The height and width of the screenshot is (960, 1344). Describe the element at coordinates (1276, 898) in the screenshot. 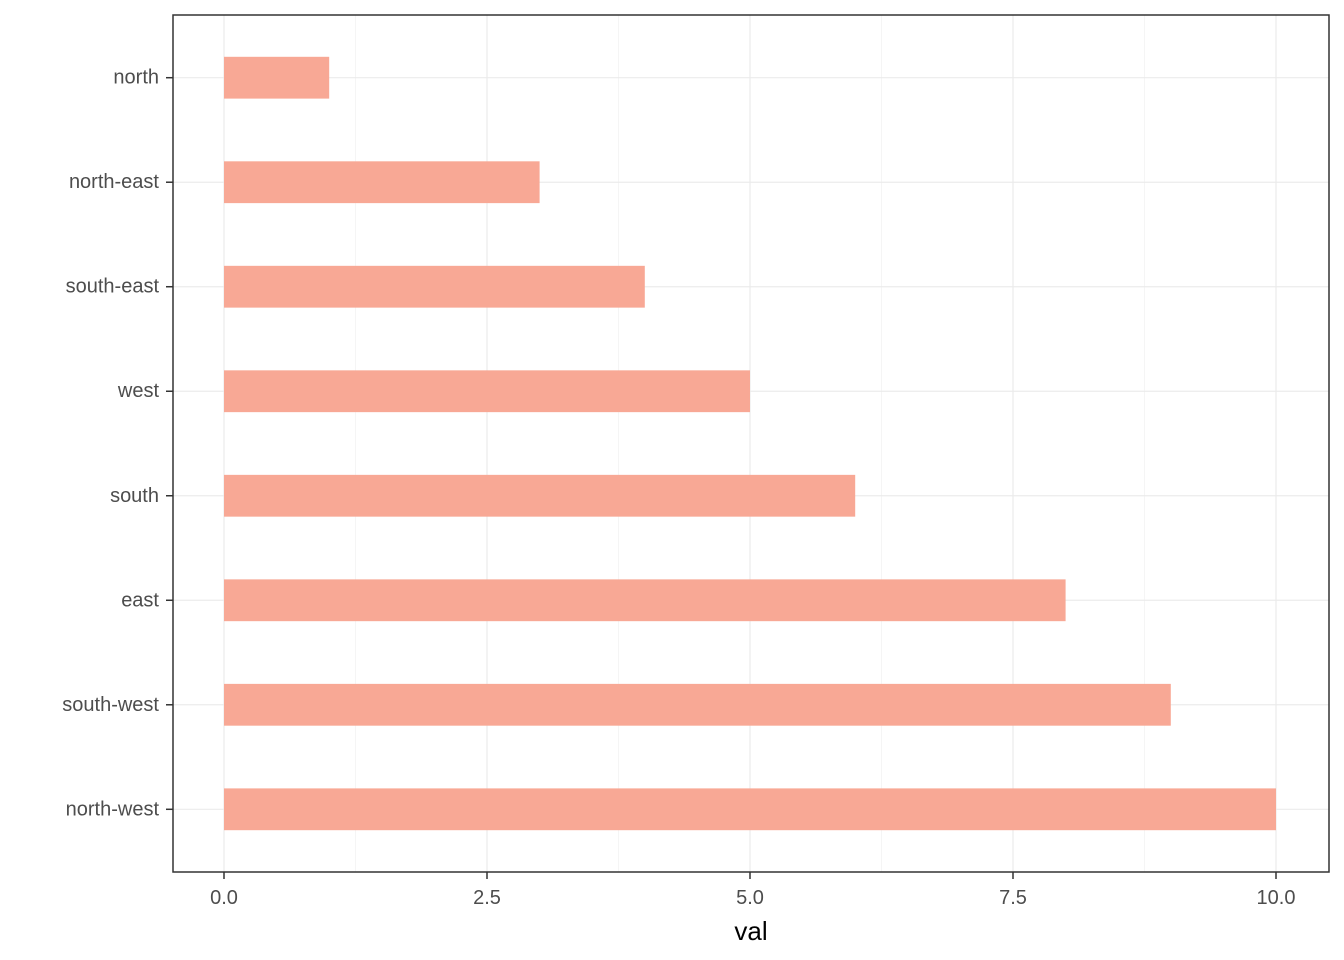

I see `x-tick-label: 10.0` at that location.